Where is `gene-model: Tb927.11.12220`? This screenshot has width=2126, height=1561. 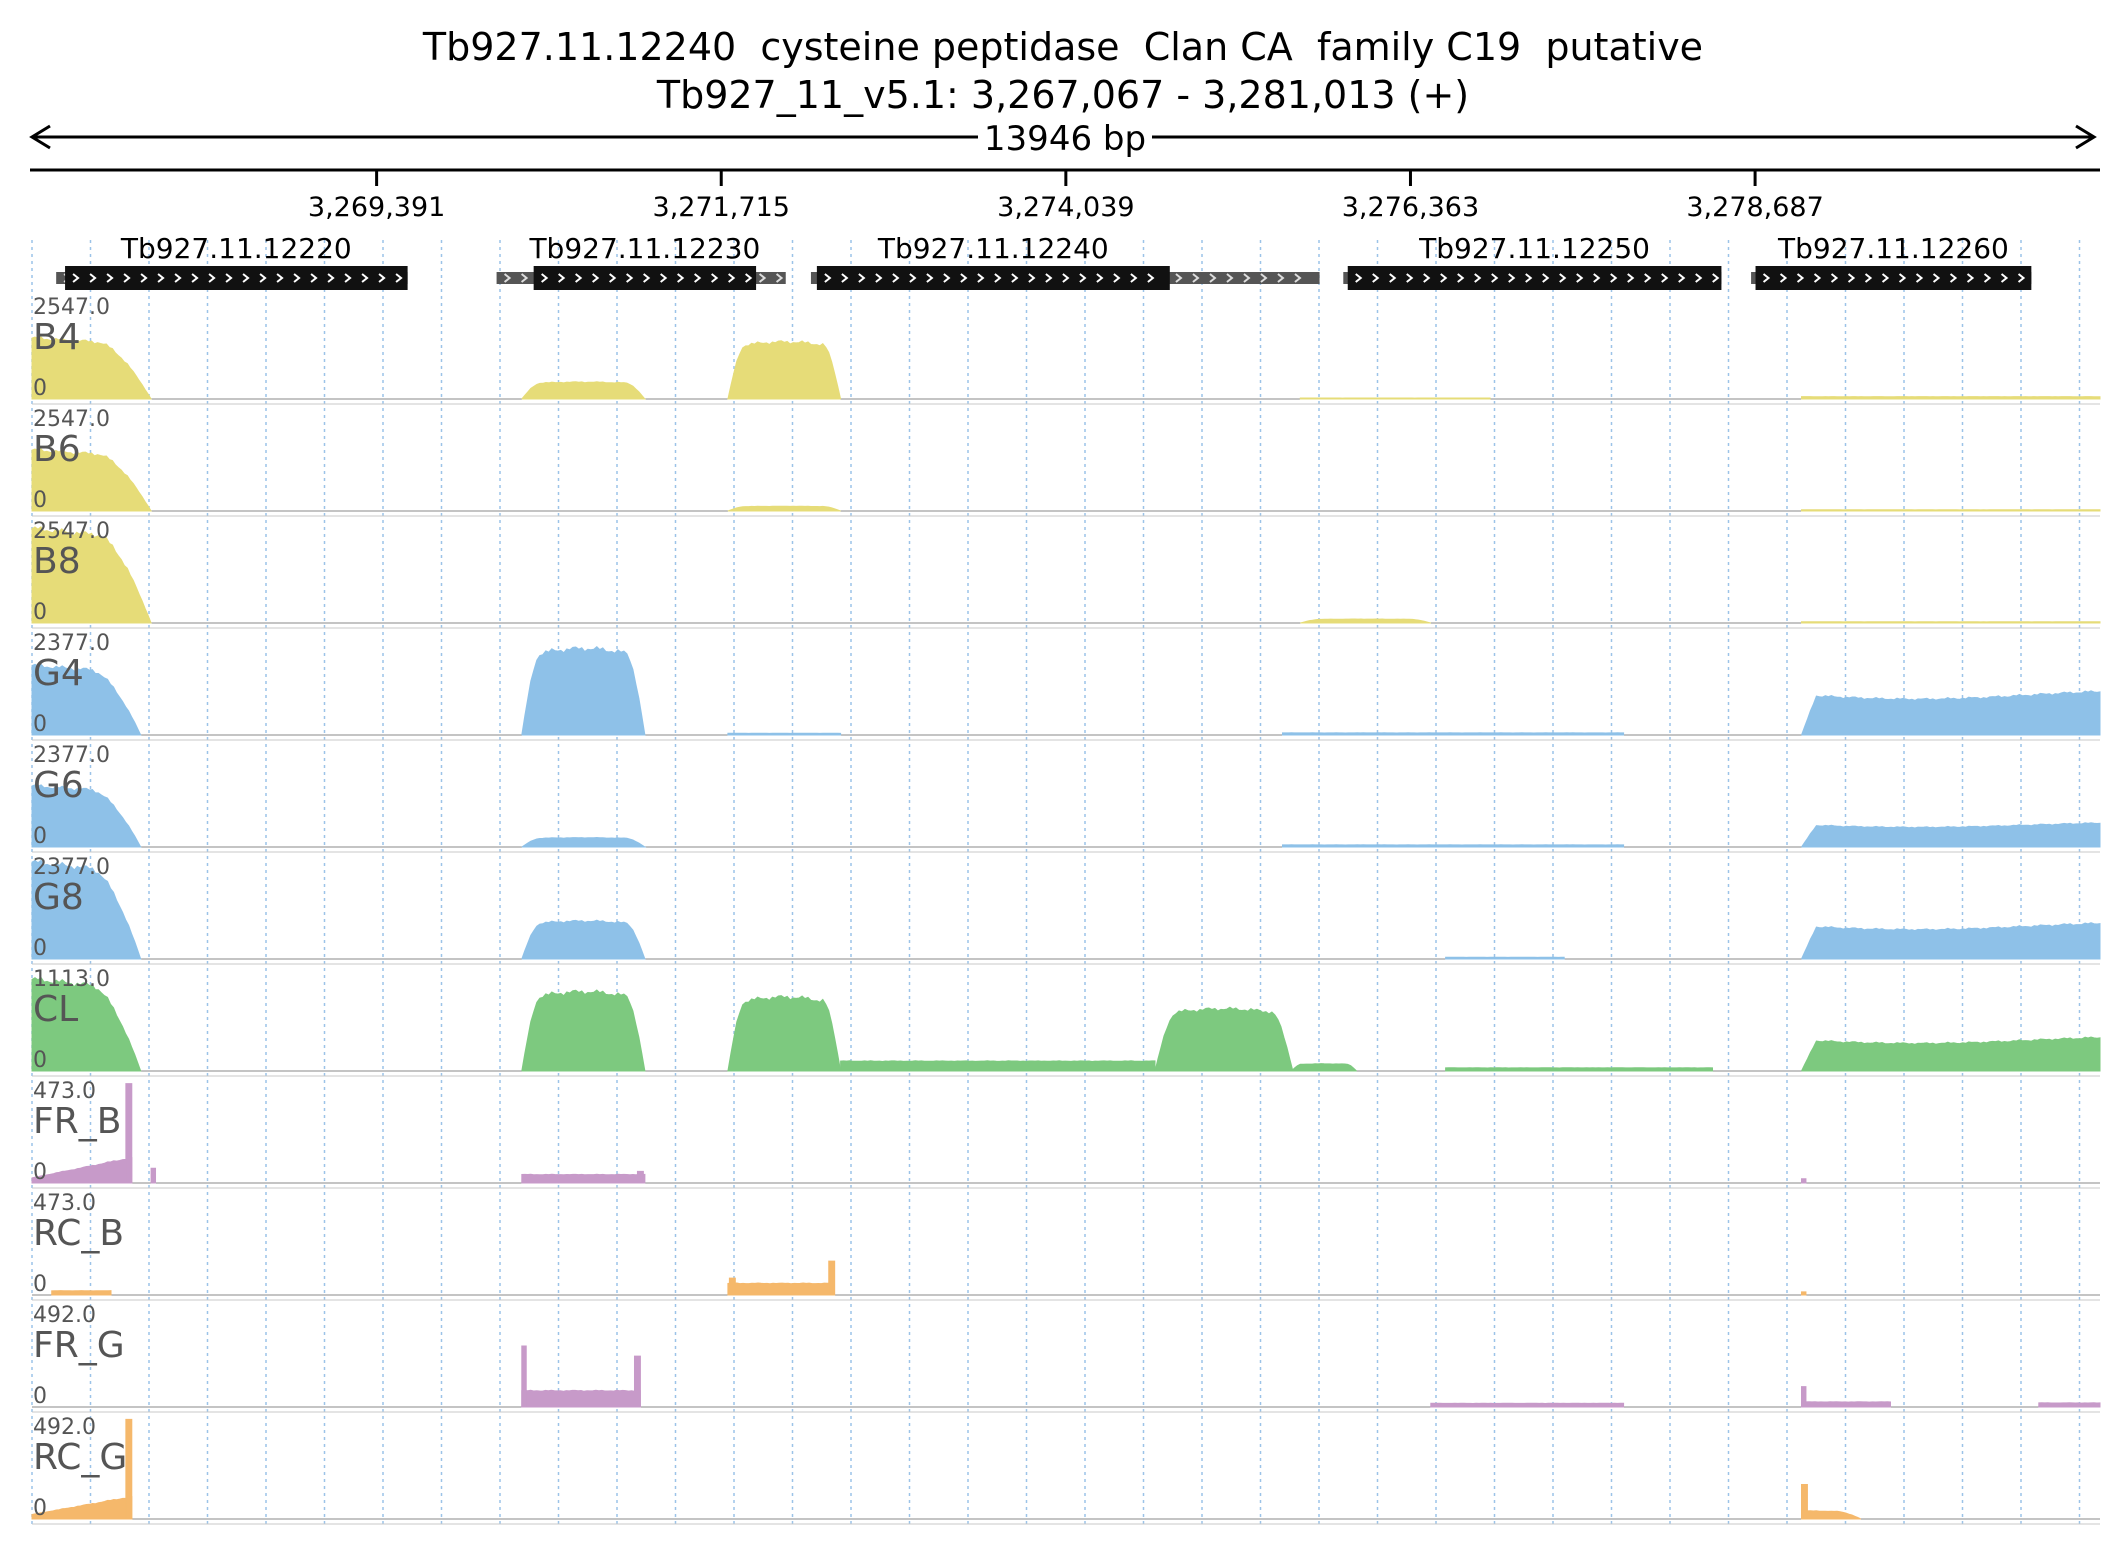 gene-model: Tb927.11.12220 is located at coordinates (232, 261).